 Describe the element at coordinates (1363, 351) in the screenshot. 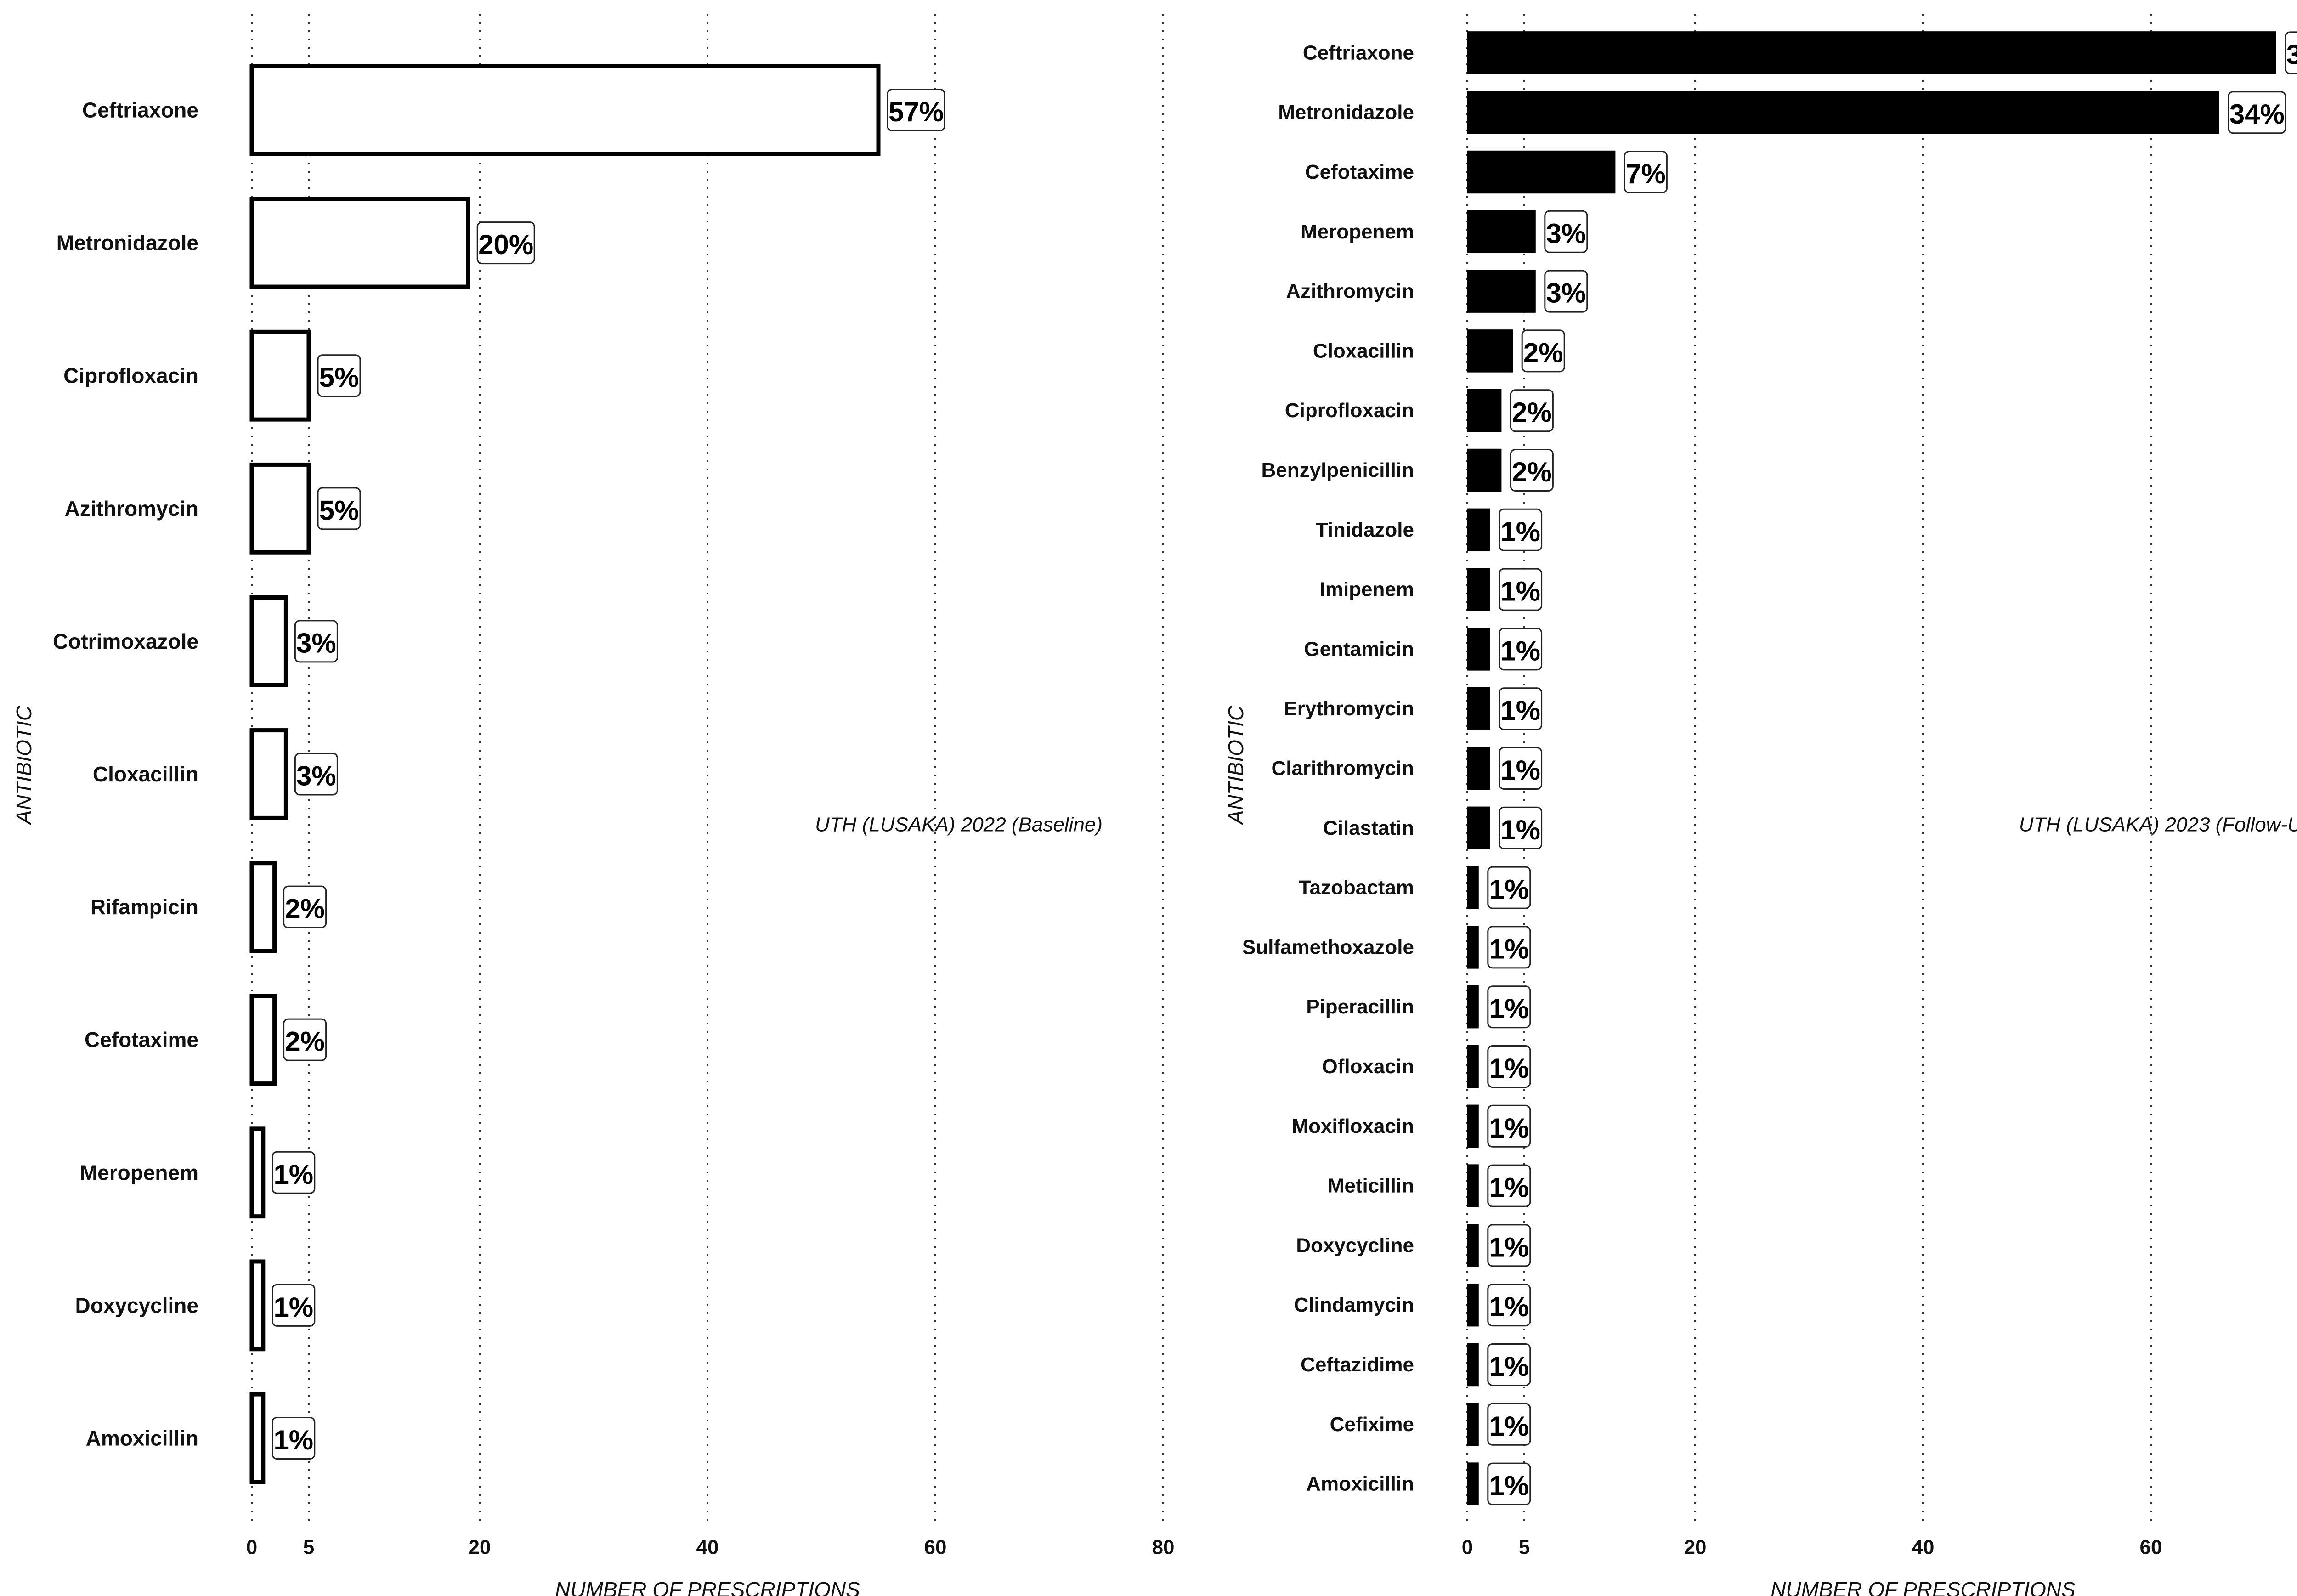

I see `category-label: Cloxacillin` at that location.